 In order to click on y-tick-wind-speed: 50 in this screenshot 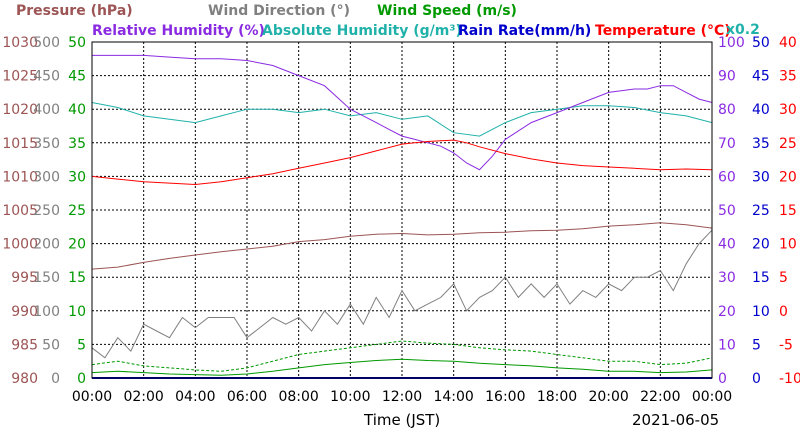, I will do `click(77, 43)`.